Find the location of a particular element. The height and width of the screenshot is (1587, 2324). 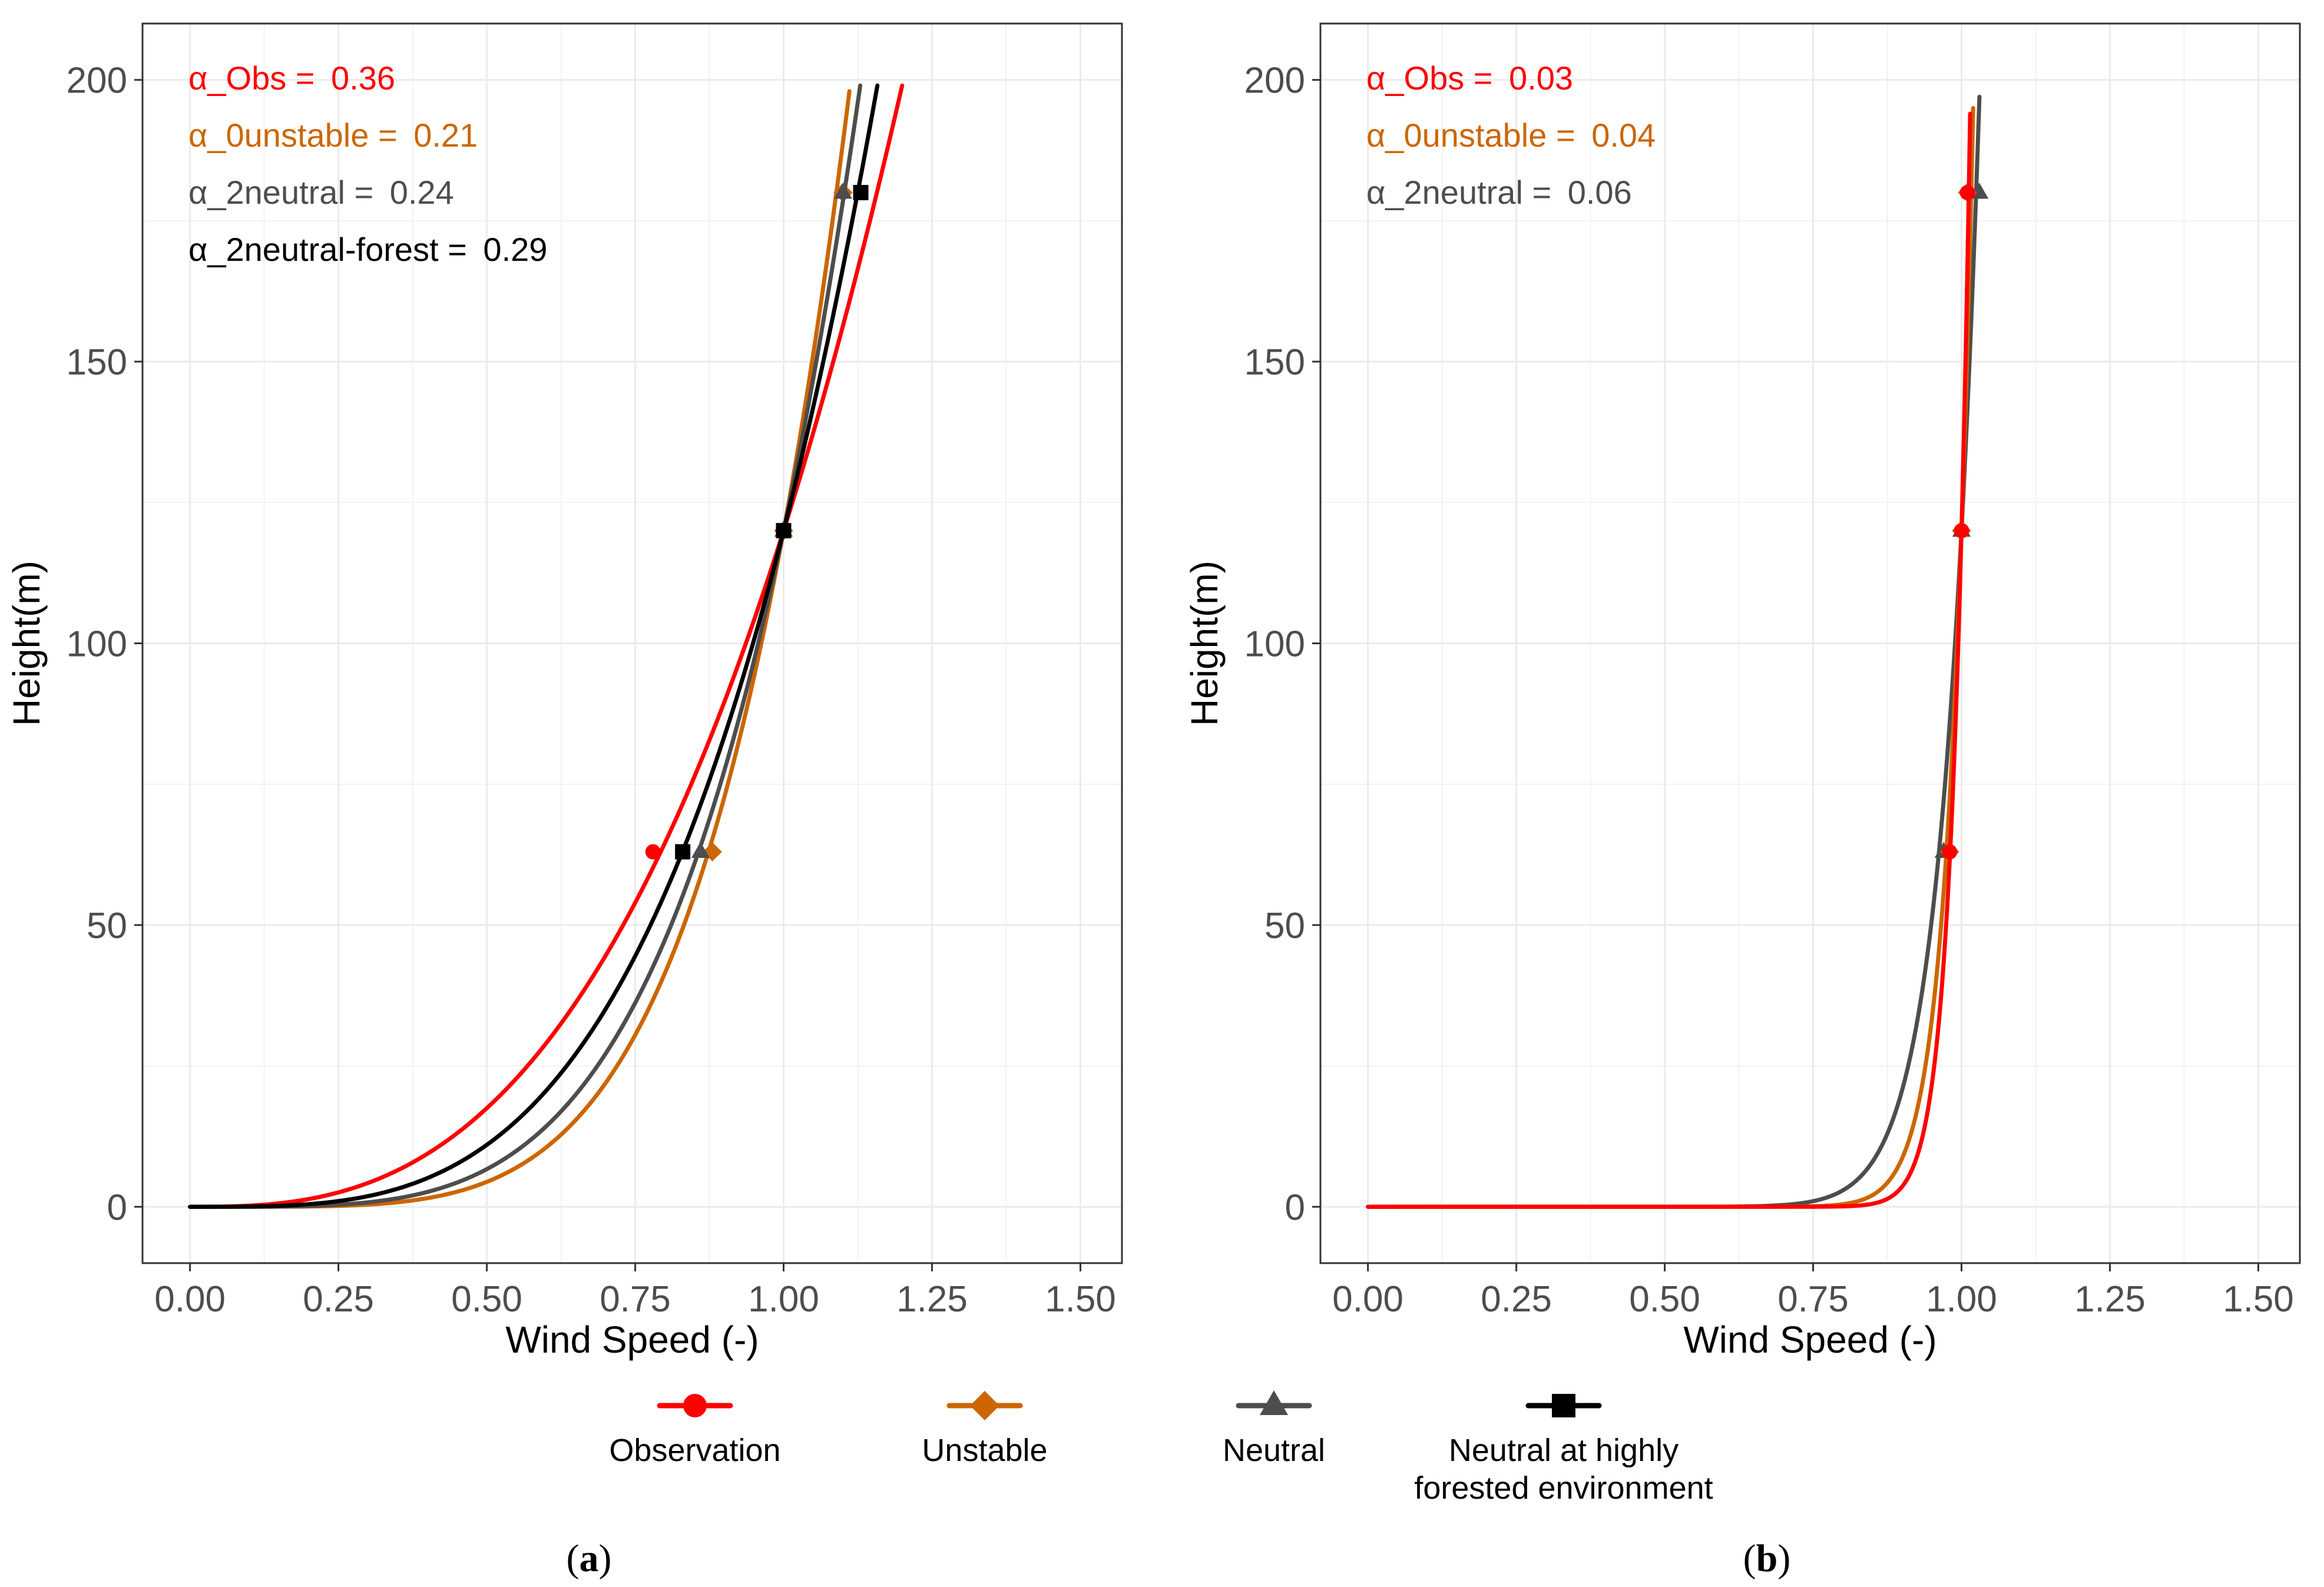

legend-key-square is located at coordinates (1563, 1405).